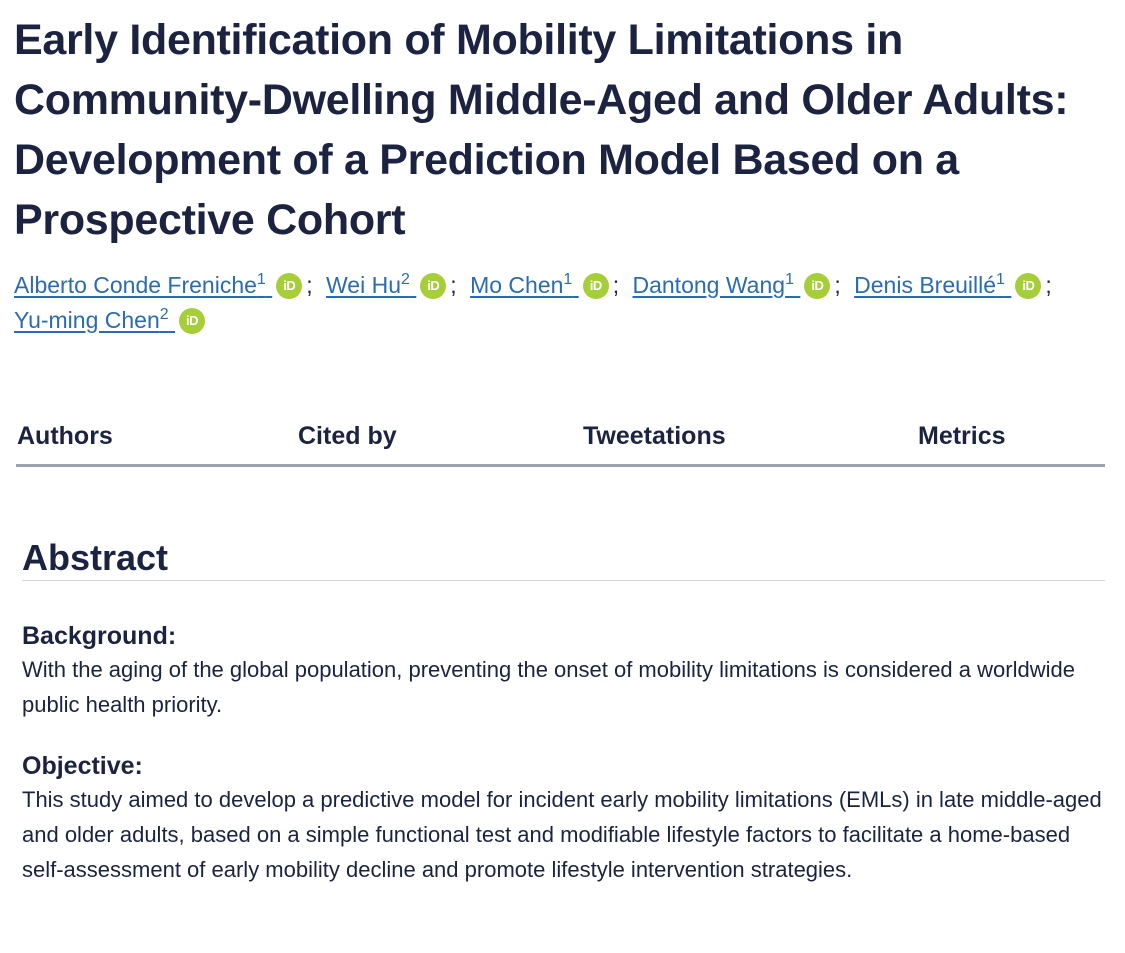  What do you see at coordinates (99, 636) in the screenshot?
I see `section-label: Background:` at bounding box center [99, 636].